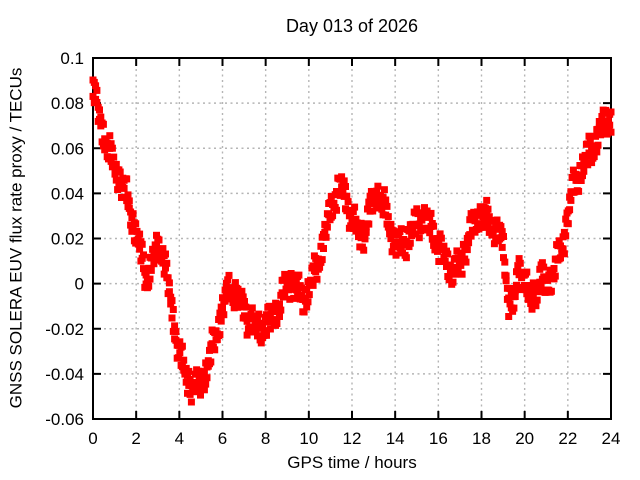 Image resolution: width=640 pixels, height=480 pixels. I want to click on x-tick-label: 18, so click(481, 438).